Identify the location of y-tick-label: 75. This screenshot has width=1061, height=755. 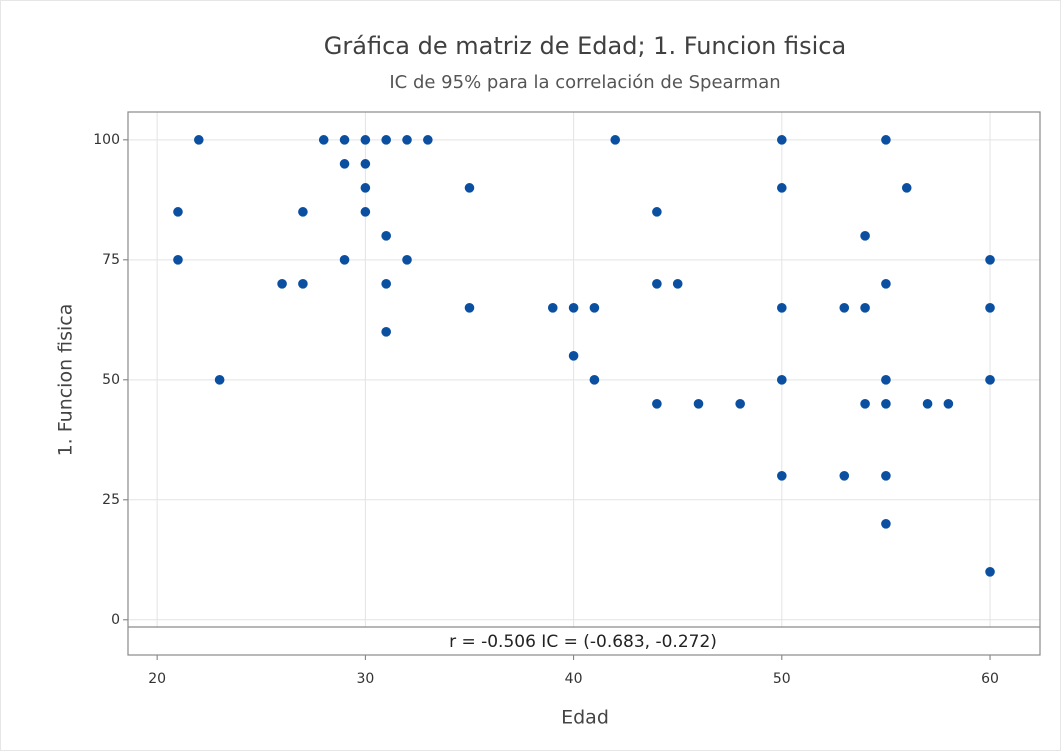
(111, 260).